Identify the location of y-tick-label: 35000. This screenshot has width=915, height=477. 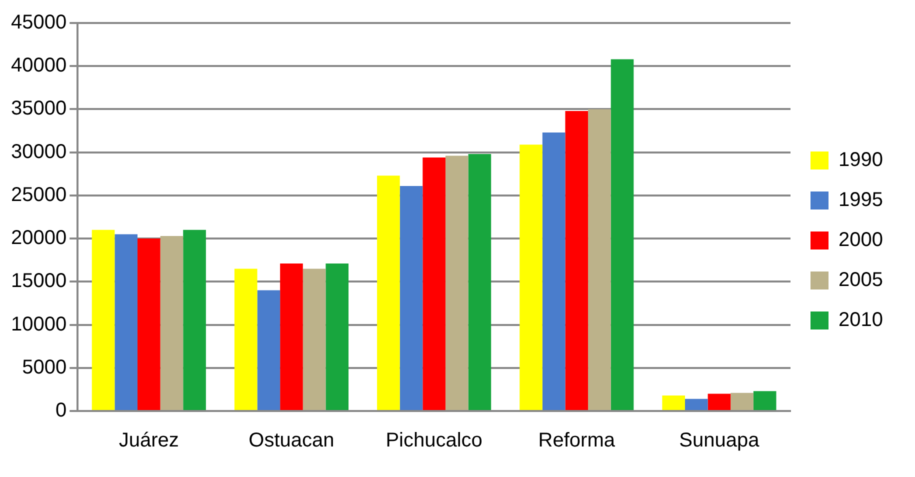
(38, 109).